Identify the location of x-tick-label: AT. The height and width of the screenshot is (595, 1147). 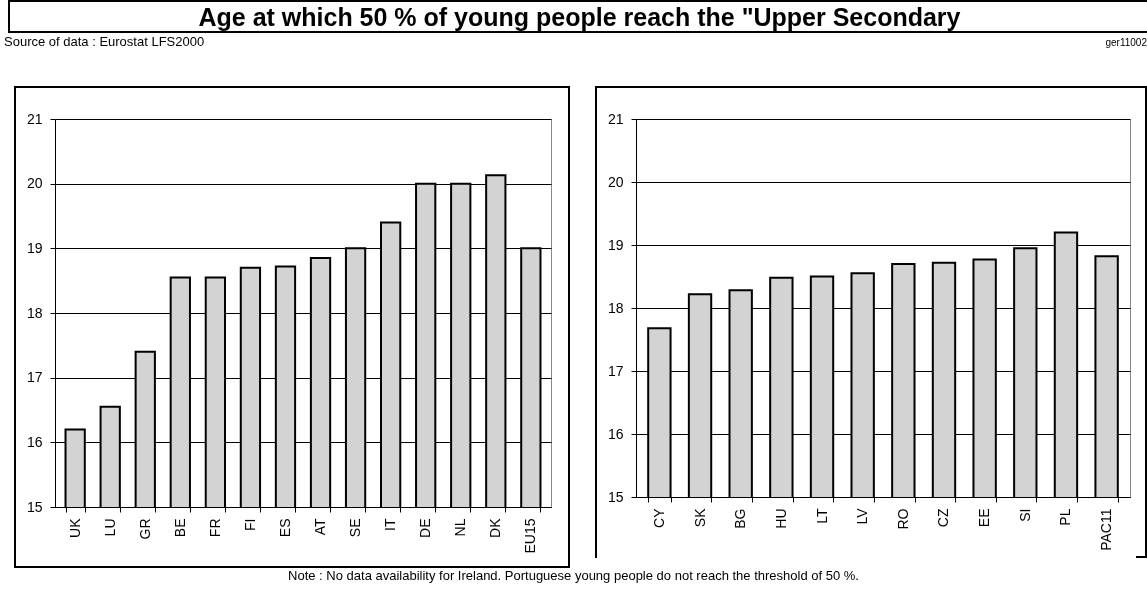
(320, 527).